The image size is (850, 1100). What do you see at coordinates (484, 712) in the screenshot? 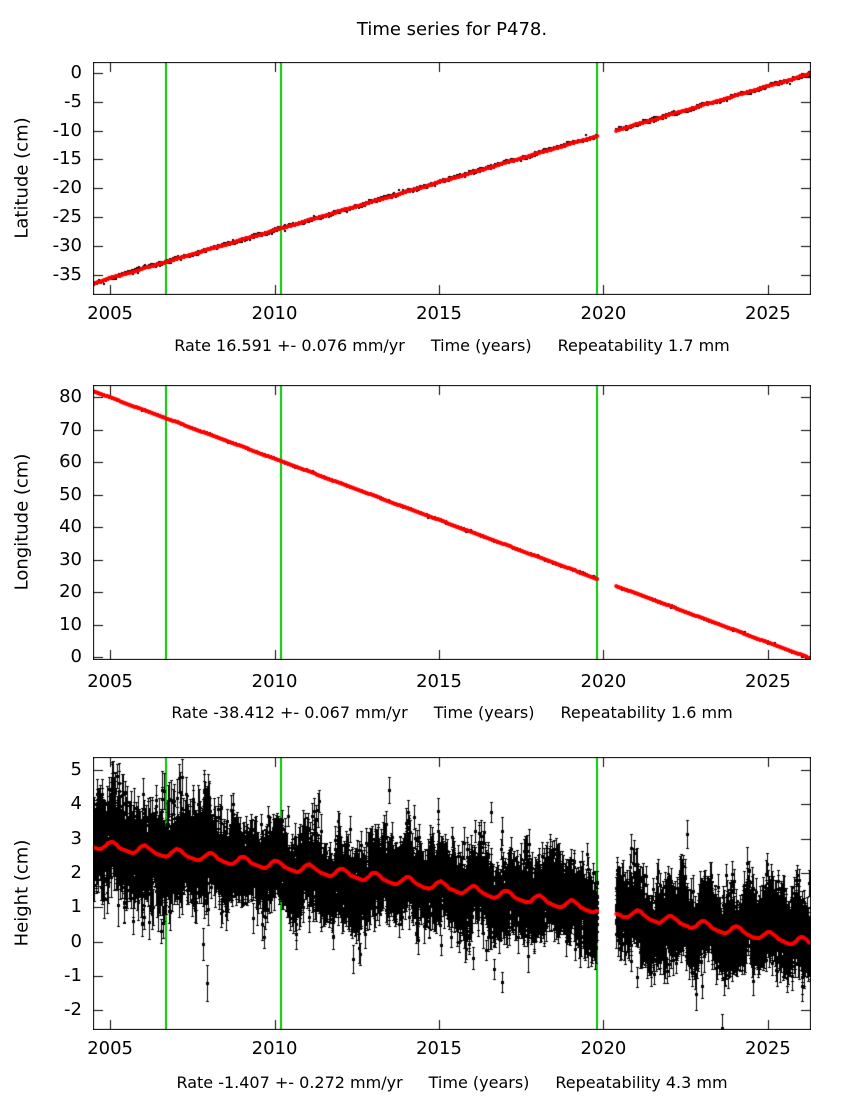
I see `longitude-time-axis-label: Time (years)` at bounding box center [484, 712].